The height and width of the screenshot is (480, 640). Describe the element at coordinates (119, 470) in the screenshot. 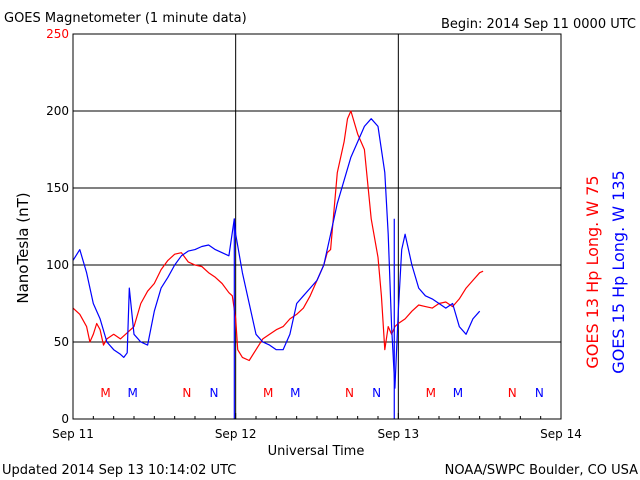

I see `updated-timestamp: Updated 2014 Sep 13 10:14:02 UTC` at that location.